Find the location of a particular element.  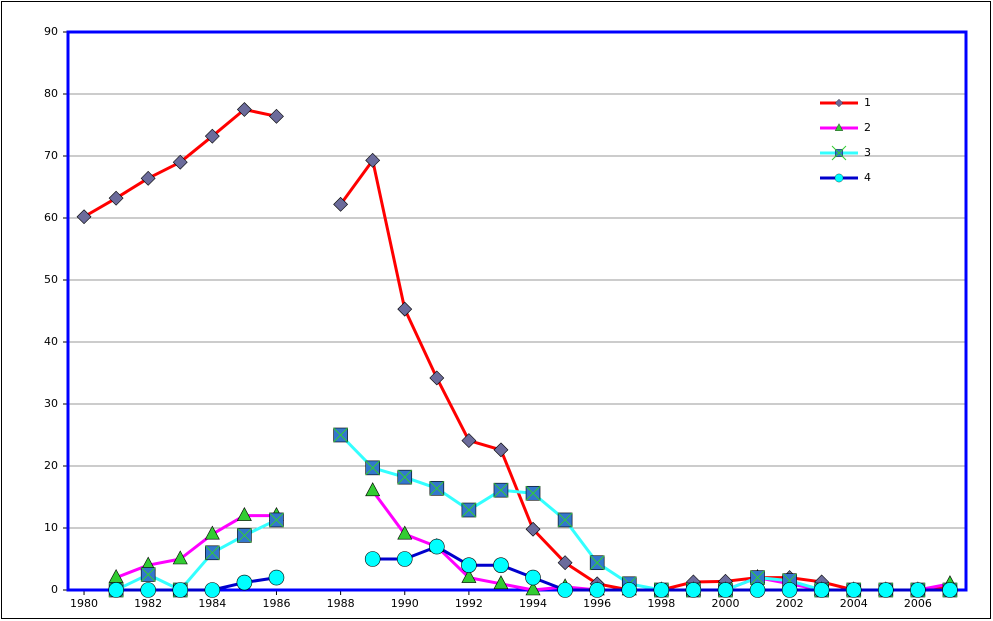

y-tick-label: 40 is located at coordinates (51, 341).